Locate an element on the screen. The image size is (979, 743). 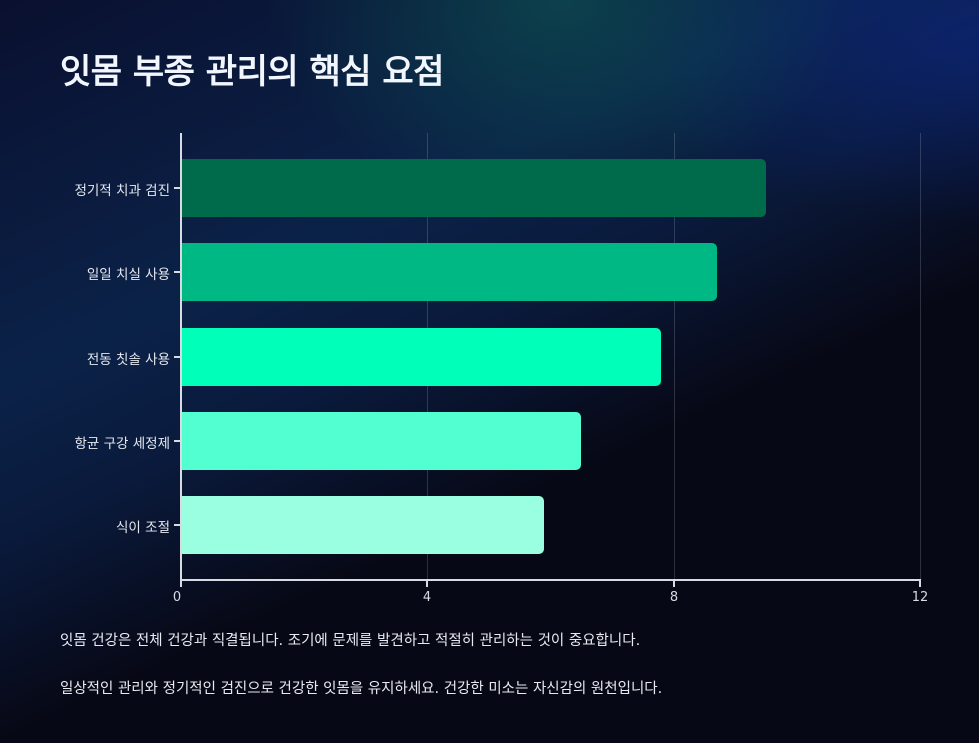
y-tick-label: 일일 치실 사용 is located at coordinates (128, 275).